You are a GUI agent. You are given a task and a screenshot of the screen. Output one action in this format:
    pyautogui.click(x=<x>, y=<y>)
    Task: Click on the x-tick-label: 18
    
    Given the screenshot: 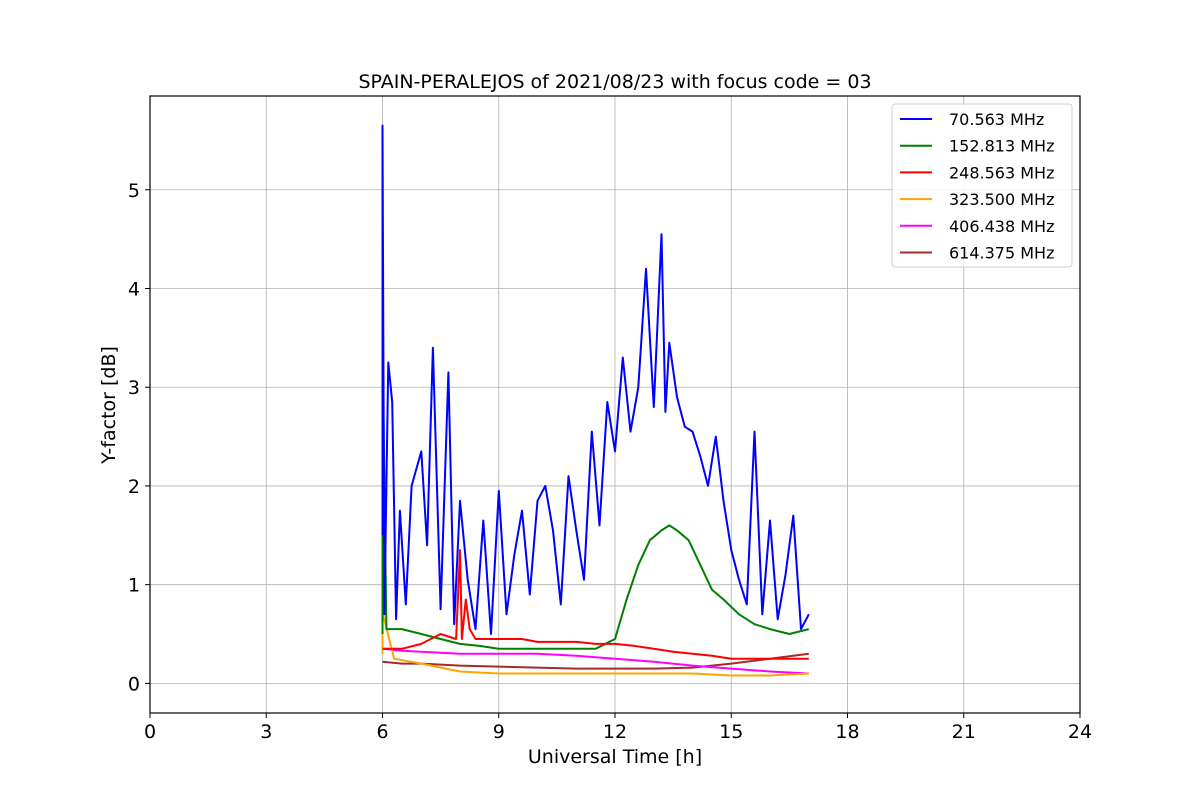 What is the action you would take?
    pyautogui.click(x=847, y=732)
    